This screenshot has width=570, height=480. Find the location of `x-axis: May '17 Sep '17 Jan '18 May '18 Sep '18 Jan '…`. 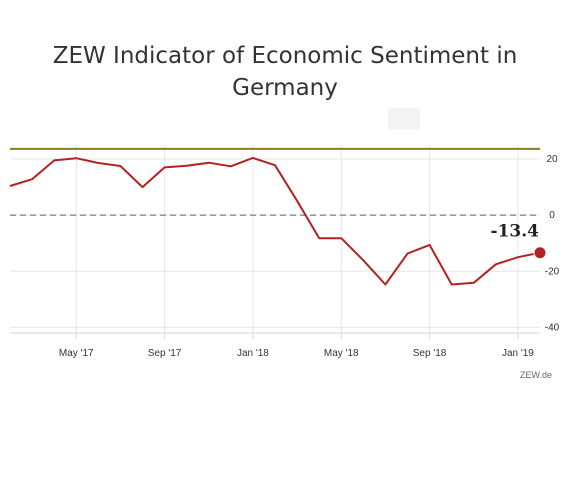

x-axis: May '17 Sep '17 Jan '18 May '18 Sep '18 Jan '… is located at coordinates (296, 346).